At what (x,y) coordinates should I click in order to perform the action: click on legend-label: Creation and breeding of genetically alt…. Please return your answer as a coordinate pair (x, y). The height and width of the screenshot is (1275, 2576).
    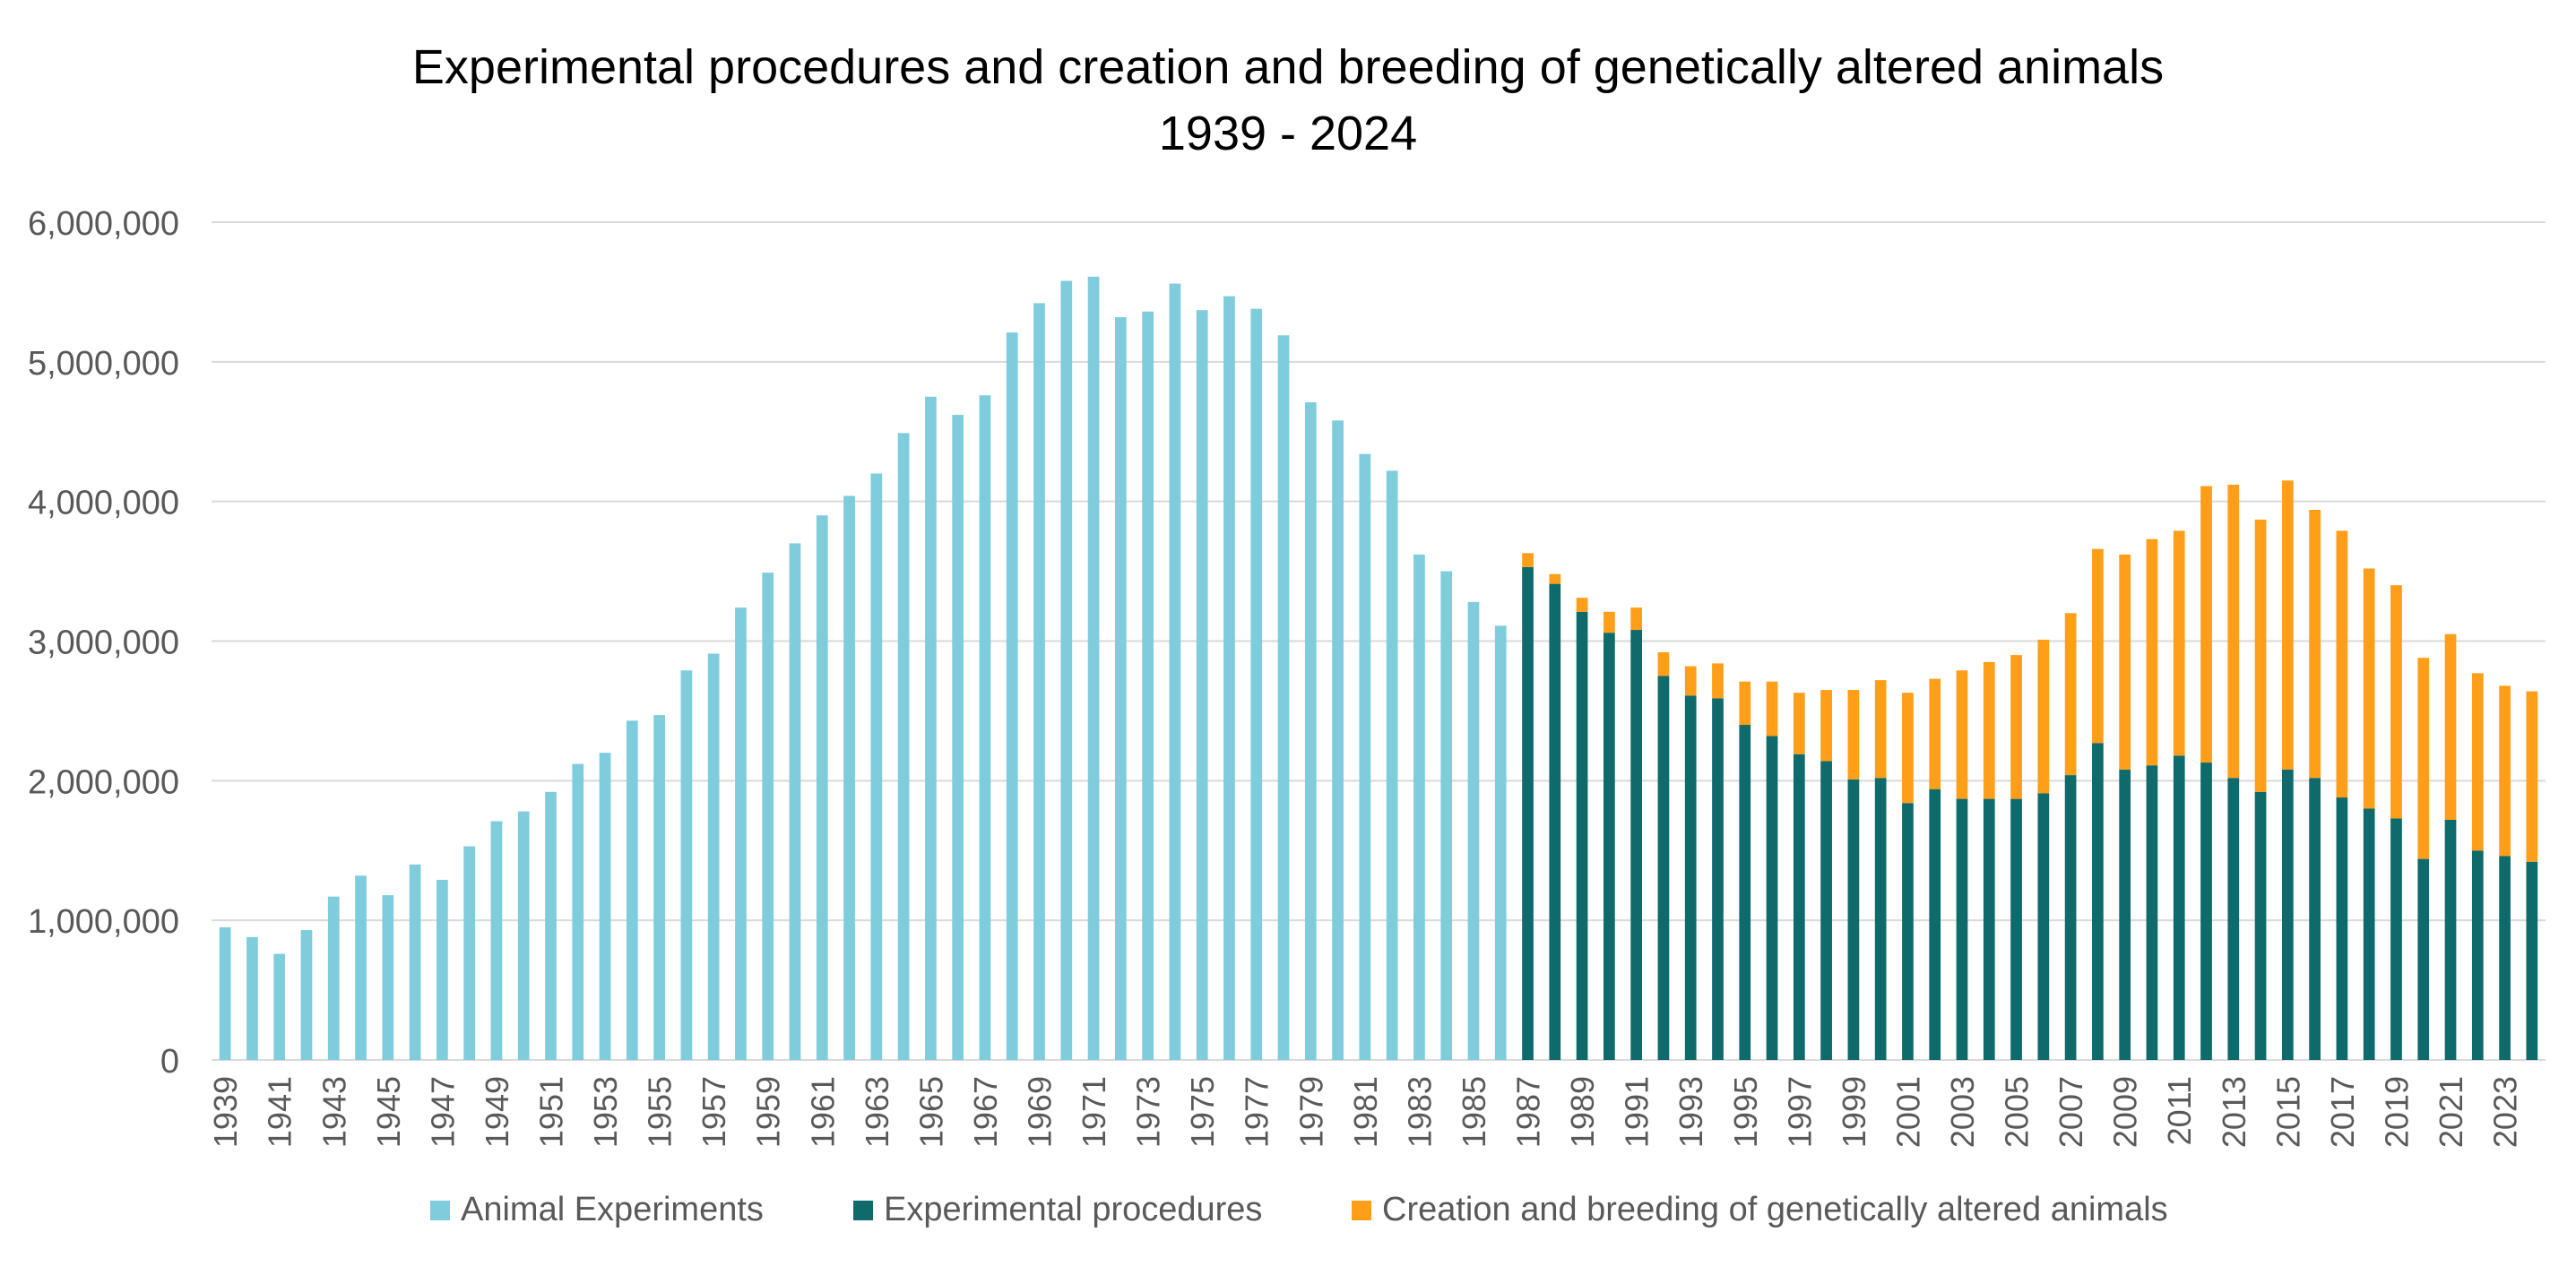
    Looking at the image, I should click on (1775, 1209).